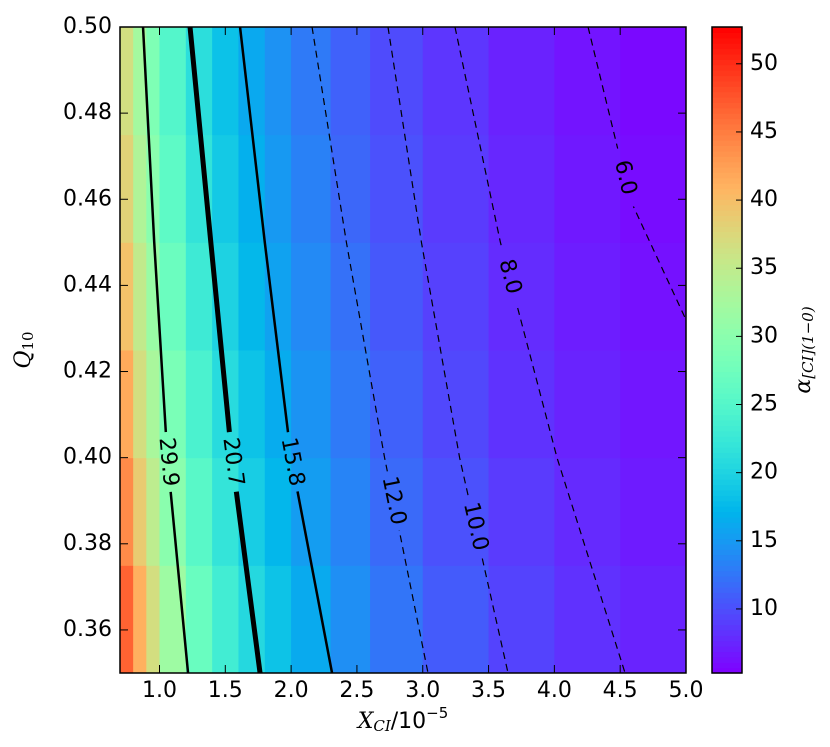 This screenshot has width=830, height=747. Describe the element at coordinates (87, 371) in the screenshot. I see `y-tick-label: 0.42` at that location.